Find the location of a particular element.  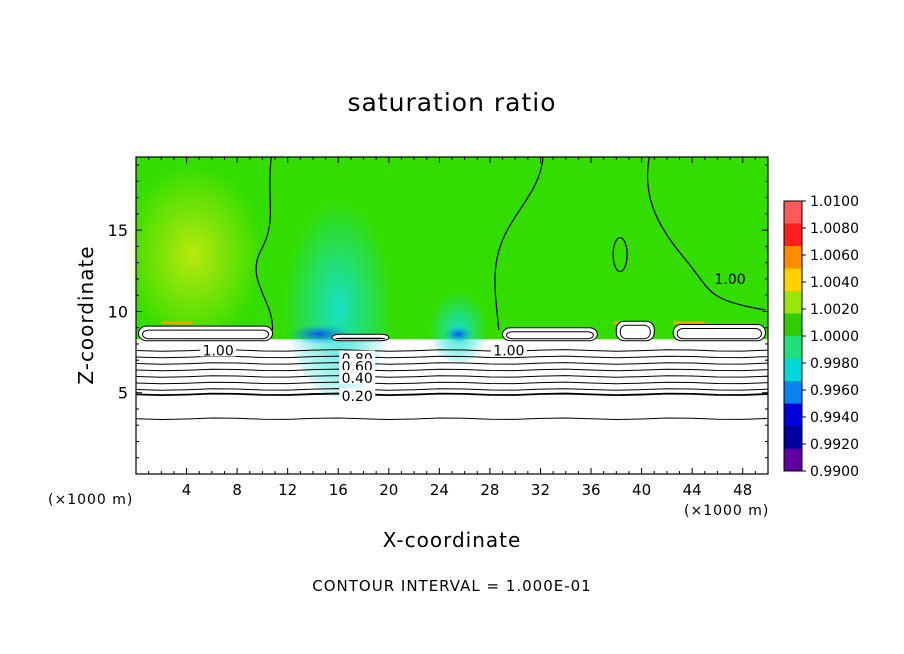

colorbar-label: 1.0020 is located at coordinates (834, 310).